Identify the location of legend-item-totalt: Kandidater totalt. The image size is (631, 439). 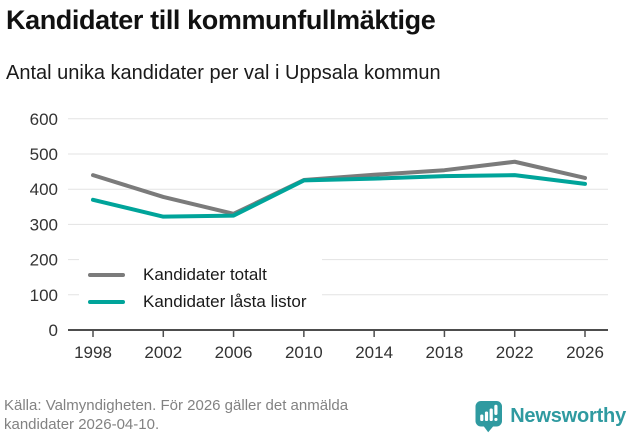
(197, 275).